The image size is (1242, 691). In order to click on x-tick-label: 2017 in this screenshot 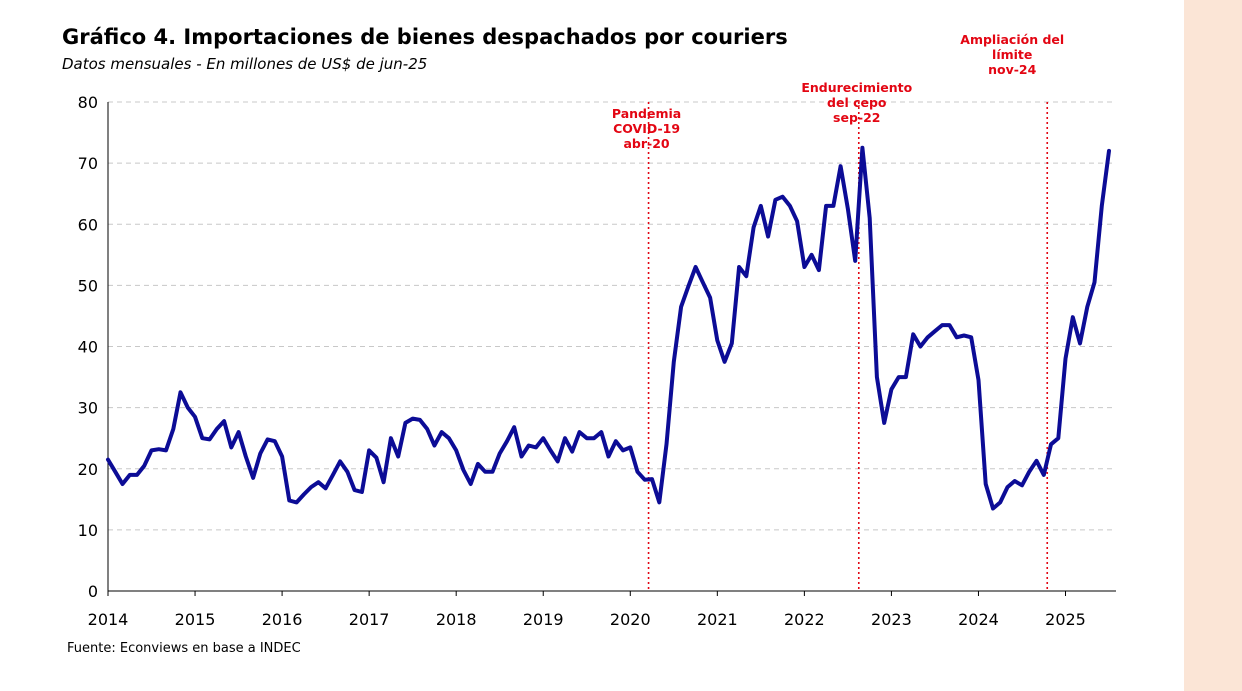, I will do `click(369, 619)`.